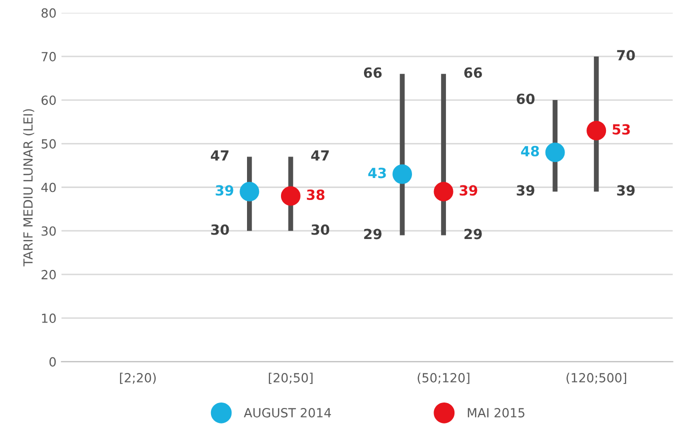 This screenshot has height=428, width=683. I want to click on x-tick-label: (120;500], so click(596, 378).